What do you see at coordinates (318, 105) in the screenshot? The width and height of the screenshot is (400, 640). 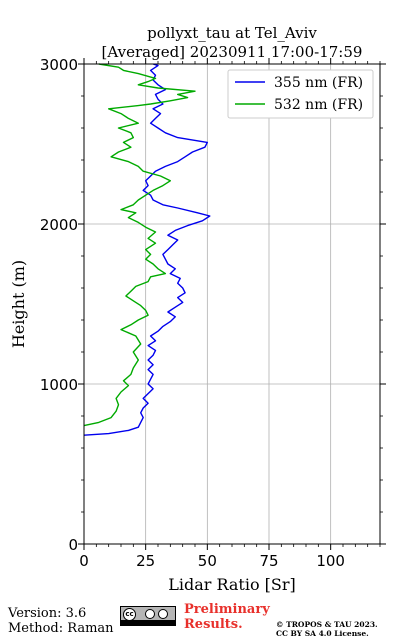 I see `legend-label-532: 532 nm (FR)` at bounding box center [318, 105].